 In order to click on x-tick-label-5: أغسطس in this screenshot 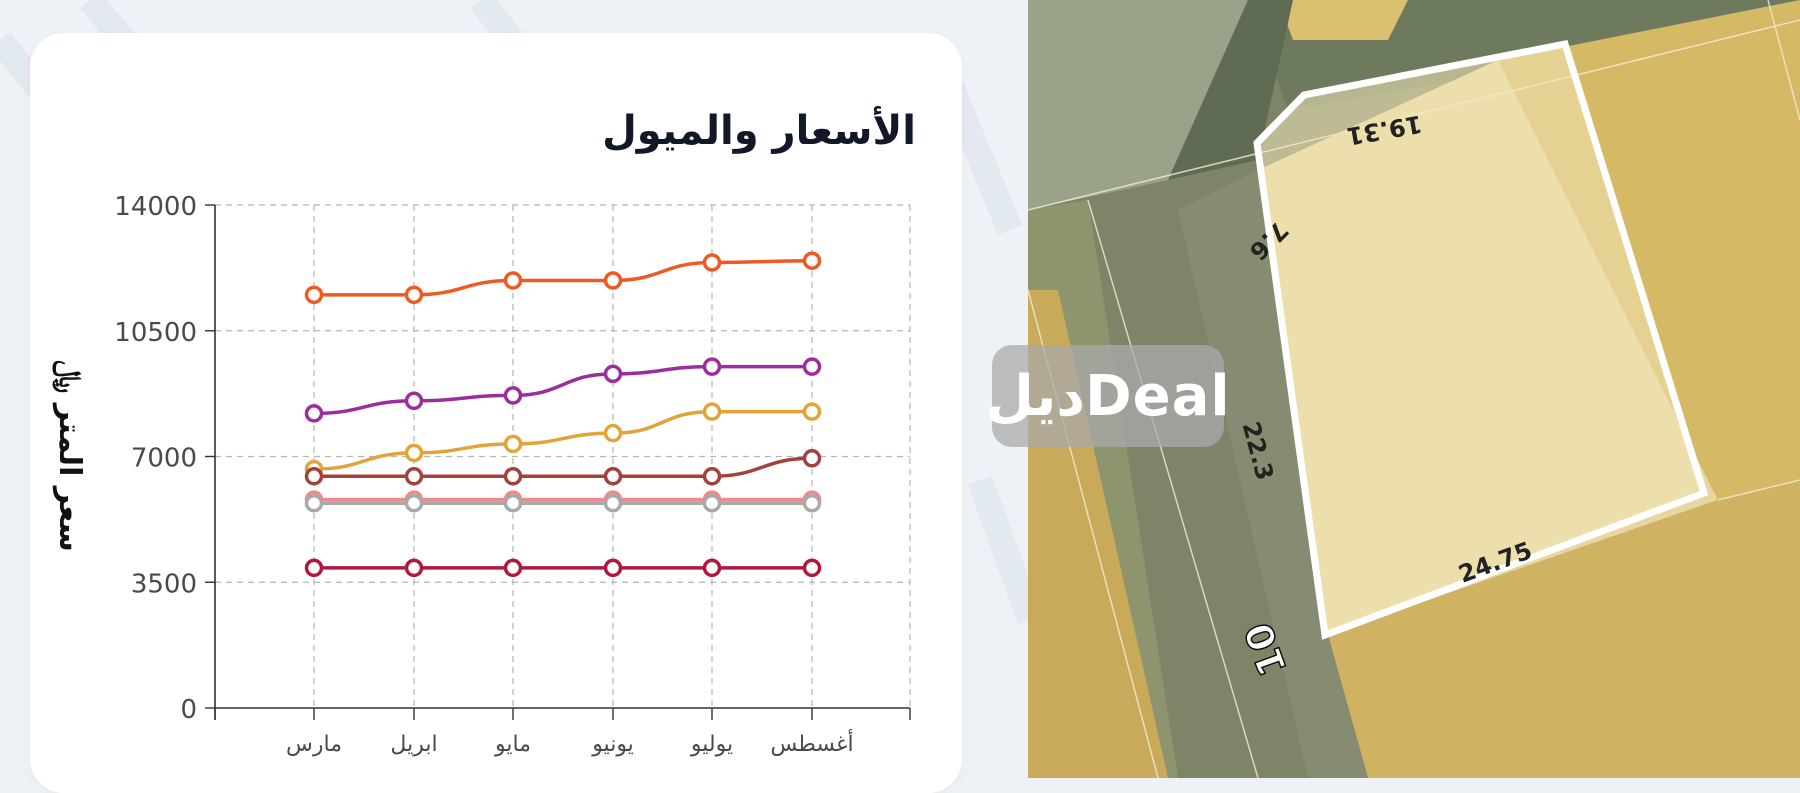, I will do `click(811, 743)`.